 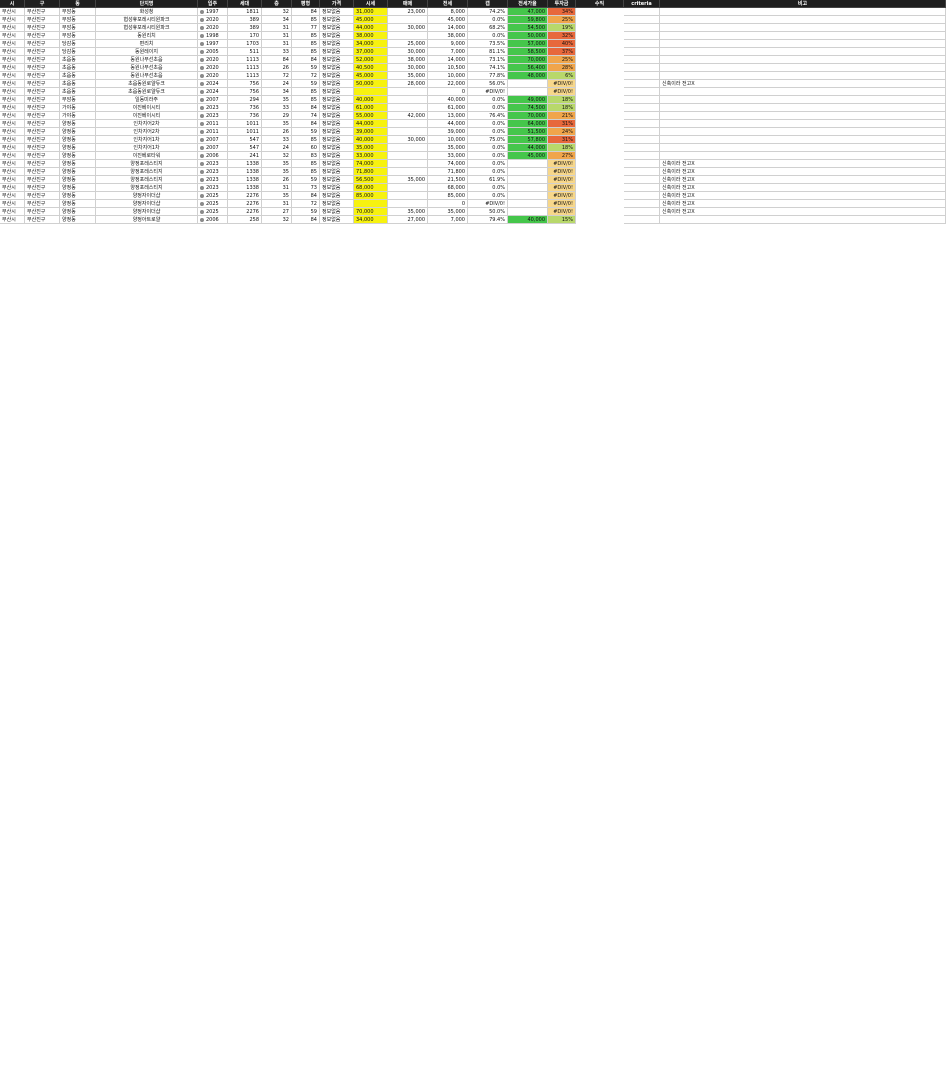 What do you see at coordinates (488, 44) in the screenshot?
I see `table-cell: 73.5%` at bounding box center [488, 44].